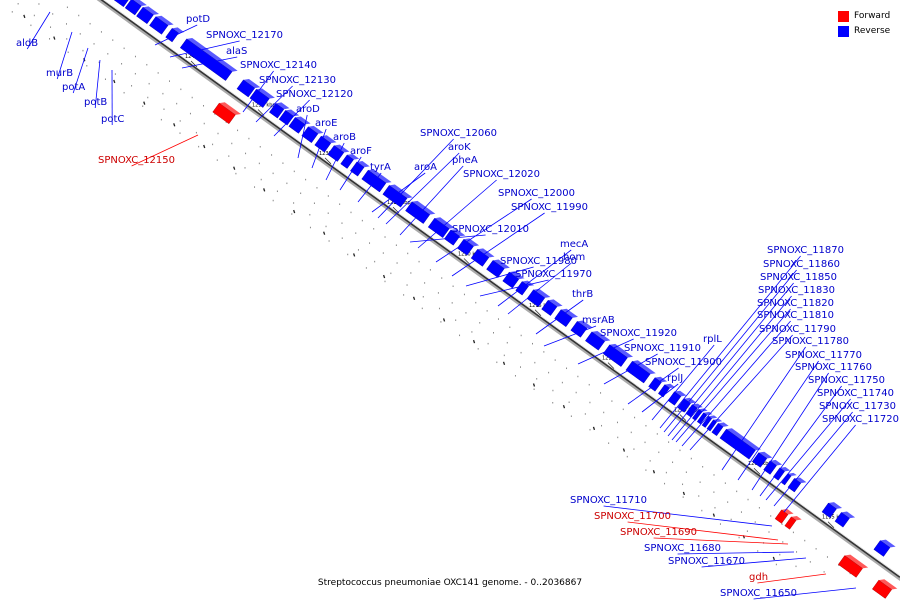 Image resolution: width=900 pixels, height=600 pixels. What do you see at coordinates (574, 244) in the screenshot?
I see `gene-label: mecA` at bounding box center [574, 244].